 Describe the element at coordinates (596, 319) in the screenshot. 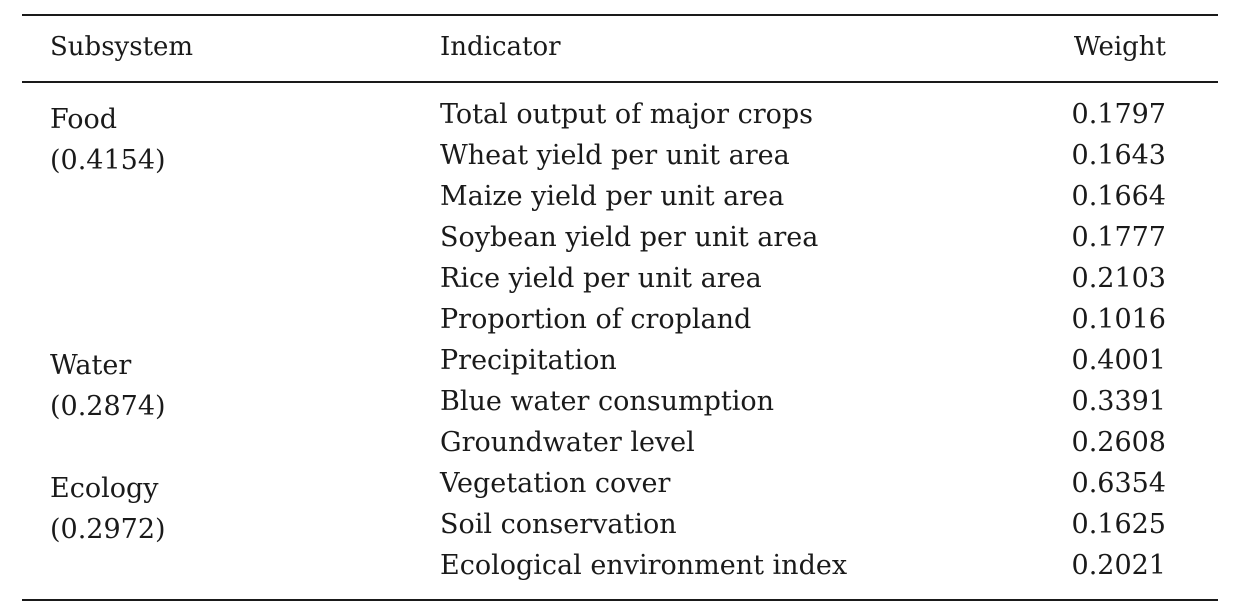

I see `indicator-cell: Proportion of cropland` at that location.